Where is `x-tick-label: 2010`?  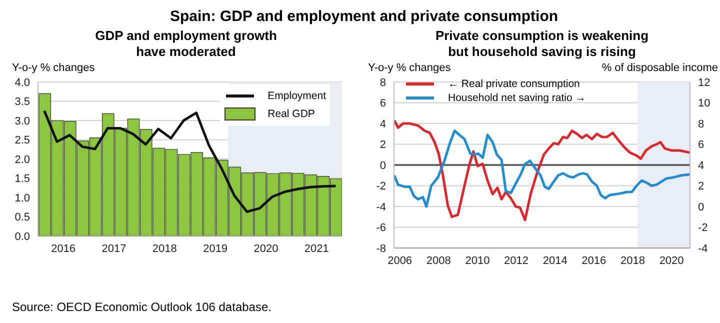
x-tick-label: 2010 is located at coordinates (477, 260).